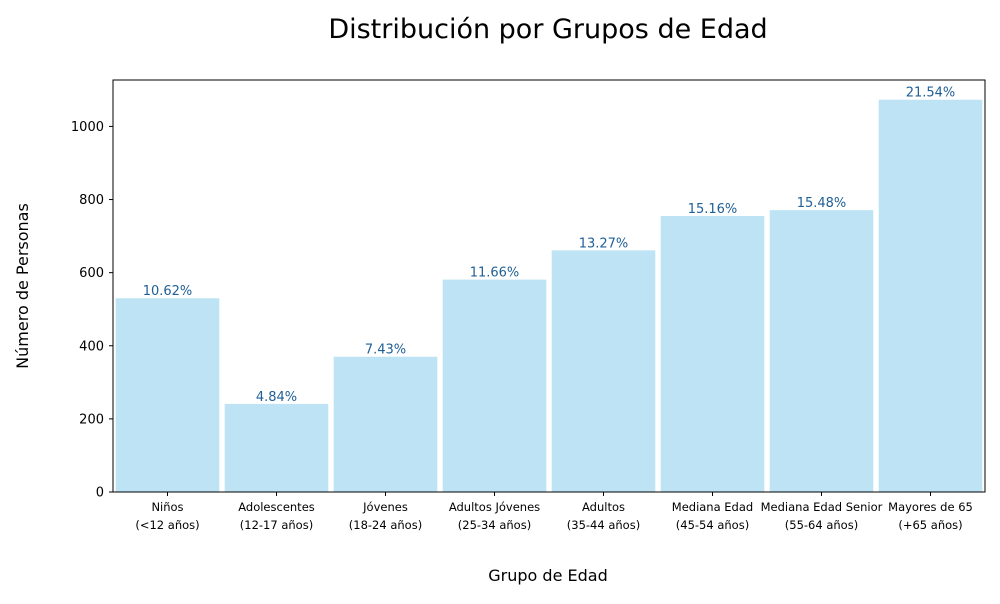 The image size is (1000, 604). What do you see at coordinates (547, 29) in the screenshot?
I see `chart-title: Distribución por Grupos de Edad` at bounding box center [547, 29].